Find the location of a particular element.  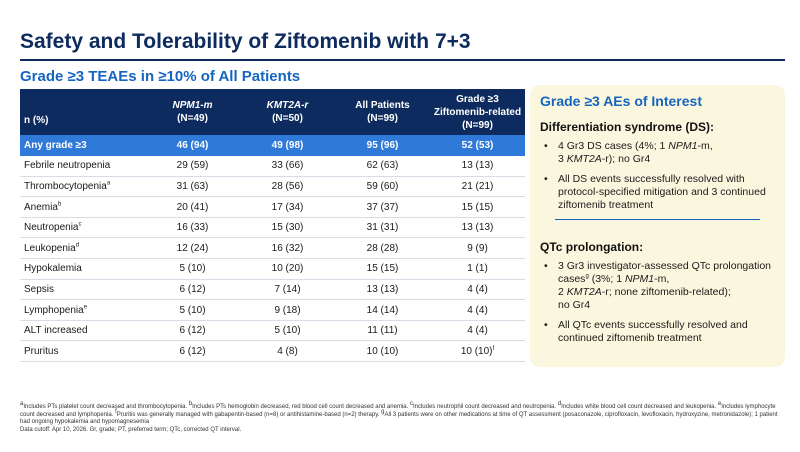

cell-related: 15 (15) is located at coordinates (477, 207).